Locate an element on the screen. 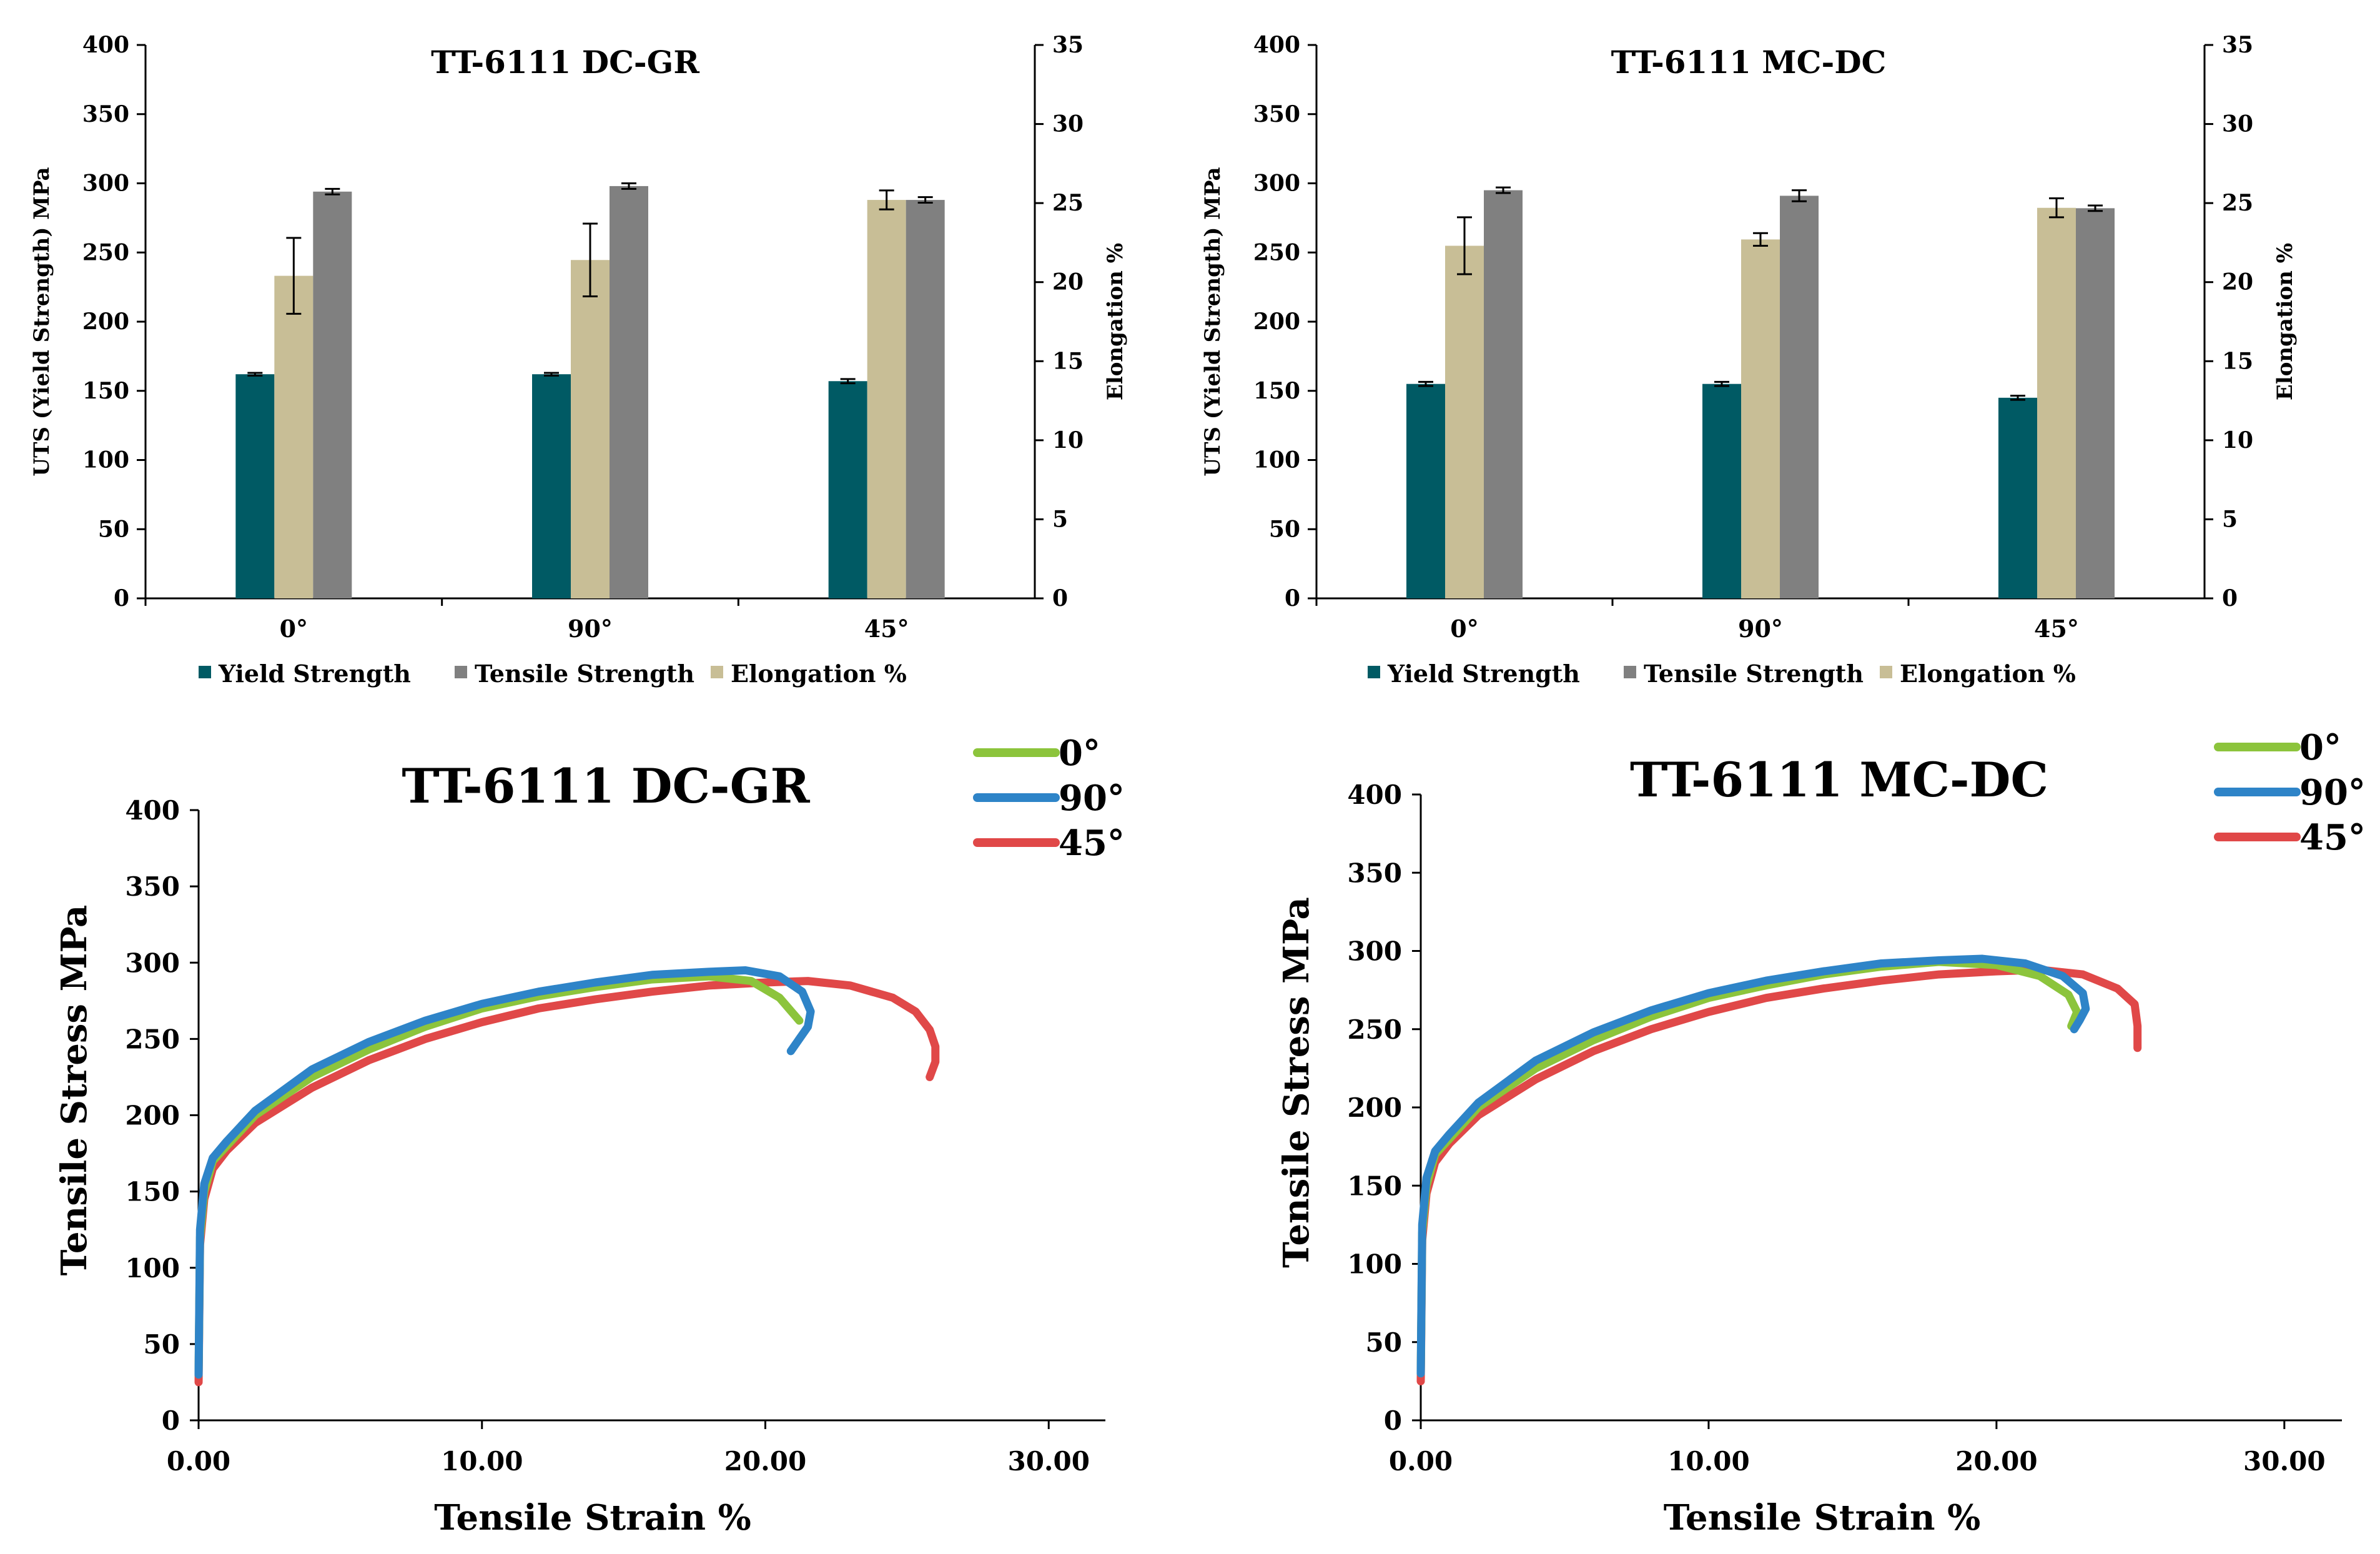 The image size is (2380, 1554). legend-label-90-deg: 90° is located at coordinates (1092, 798).